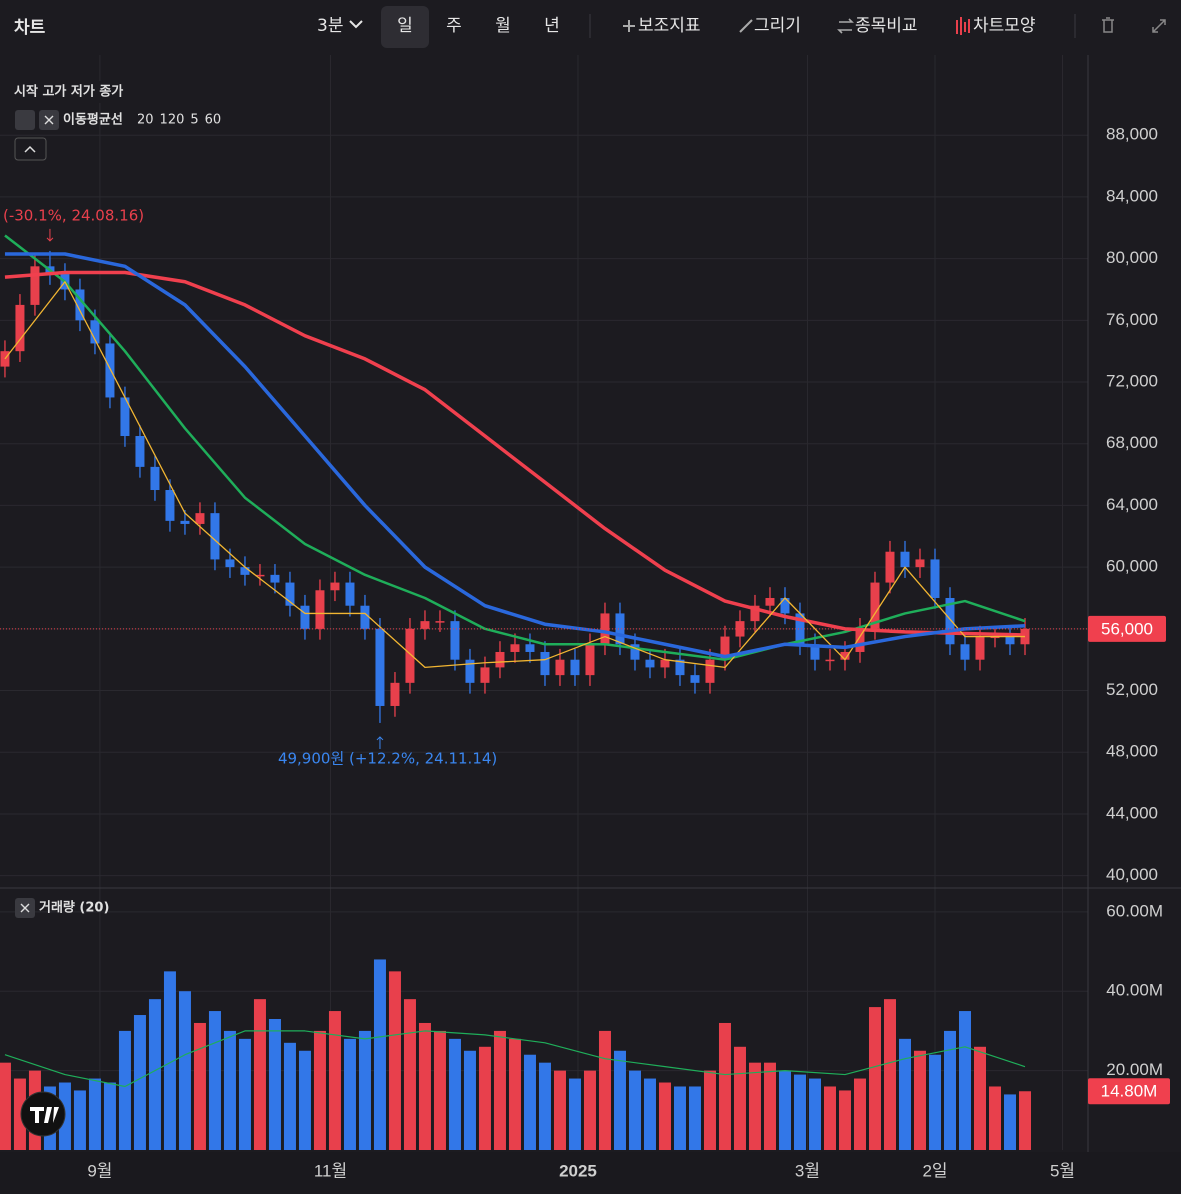 The image size is (1181, 1194). What do you see at coordinates (746, 26) in the screenshot?
I see `draw-icon` at bounding box center [746, 26].